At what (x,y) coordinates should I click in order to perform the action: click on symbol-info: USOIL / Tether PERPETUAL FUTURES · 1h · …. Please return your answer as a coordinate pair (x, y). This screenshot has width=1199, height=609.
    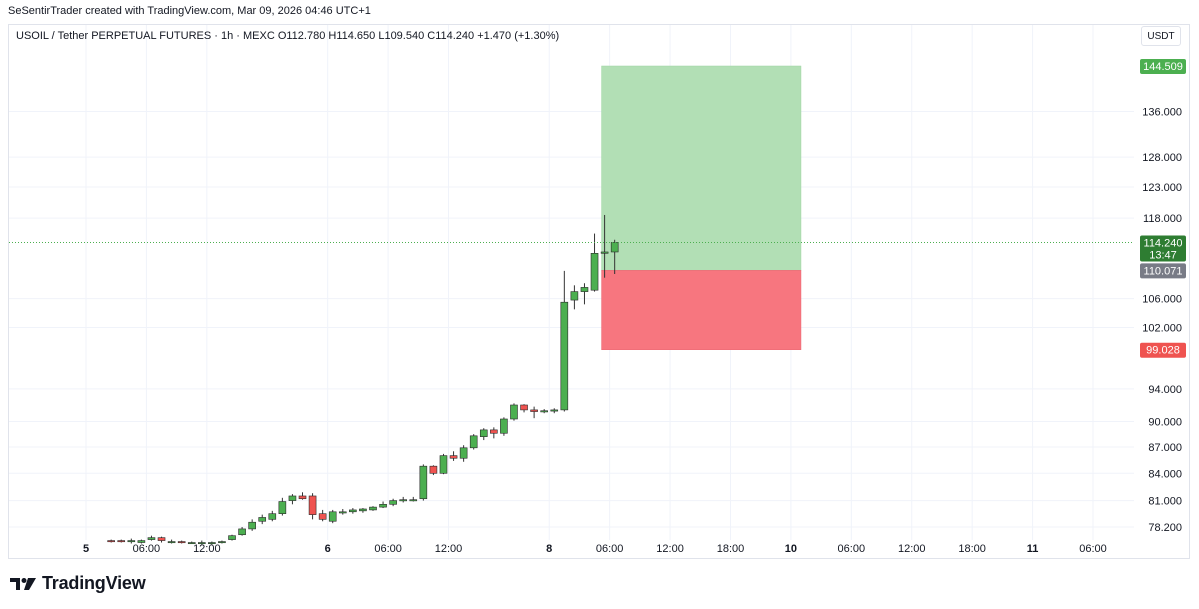
    Looking at the image, I should click on (288, 36).